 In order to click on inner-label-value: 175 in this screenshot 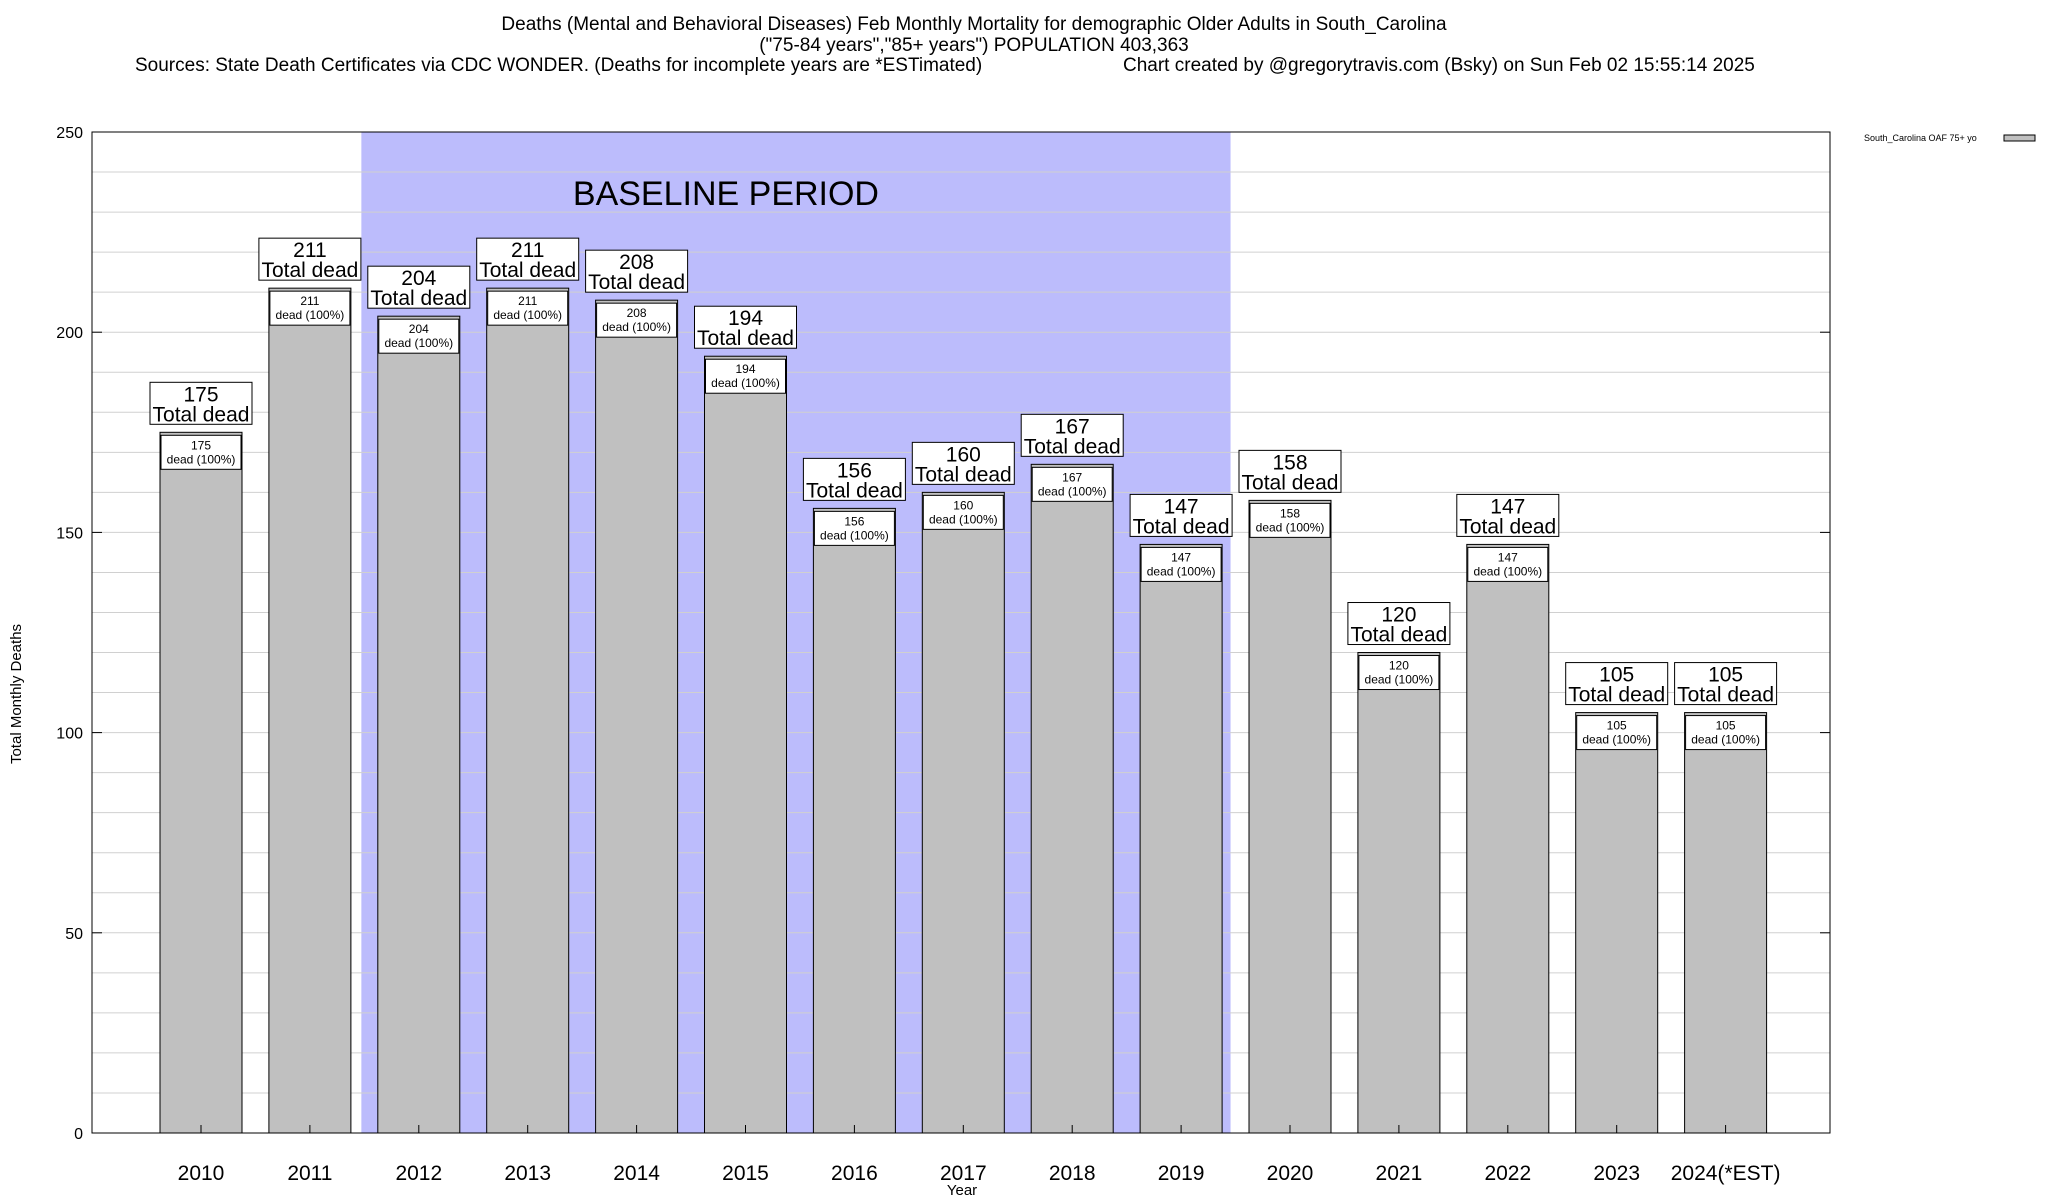, I will do `click(201, 445)`.